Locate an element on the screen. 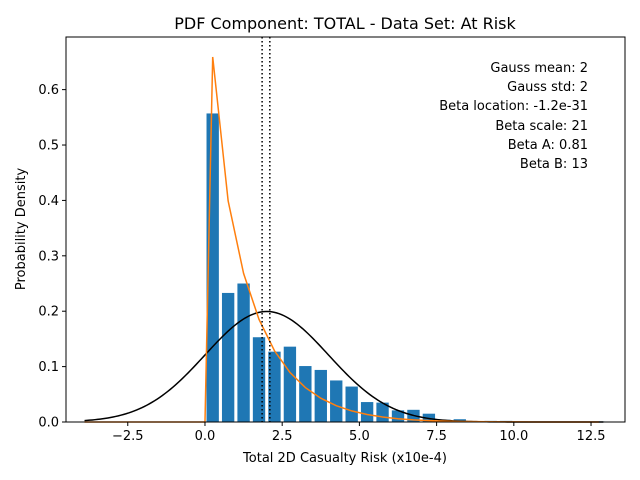 This screenshot has width=640, height=480. x-tick-label: 10.0 is located at coordinates (513, 436).